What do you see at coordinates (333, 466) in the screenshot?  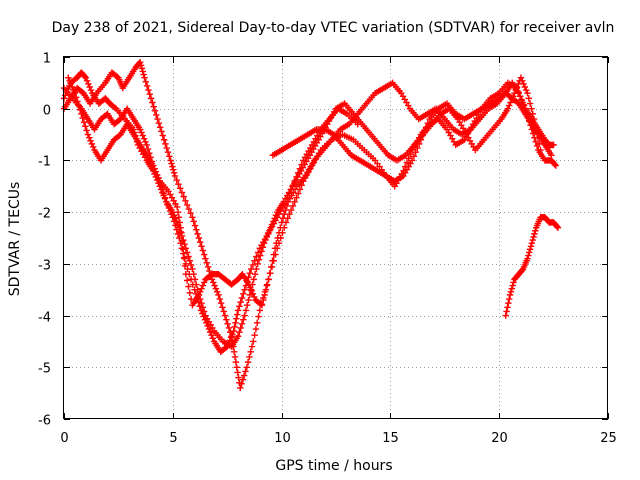 I see `x-axis-label: GPS time / hours` at bounding box center [333, 466].